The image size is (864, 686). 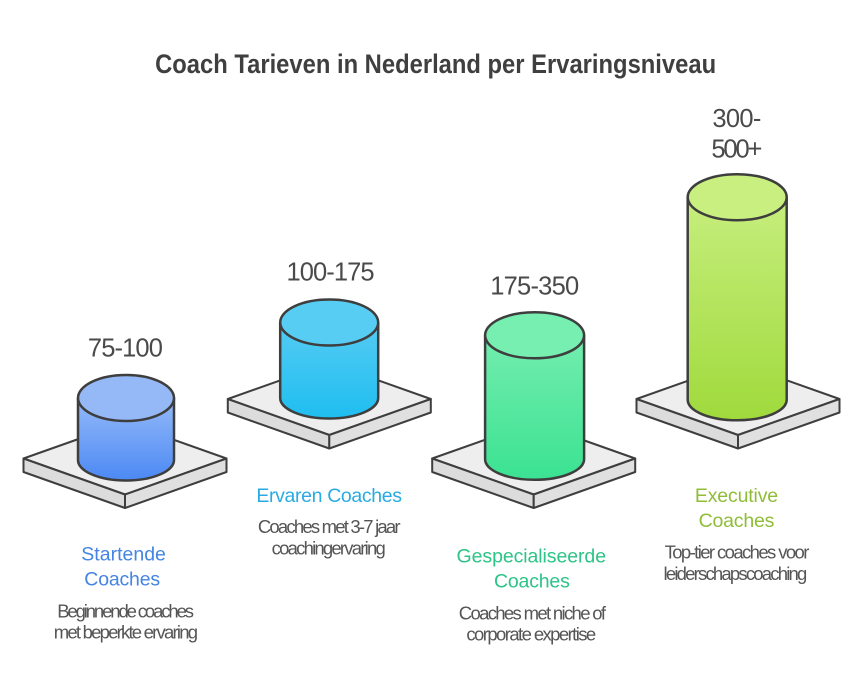 What do you see at coordinates (123, 555) in the screenshot?
I see `svg-text: Startende` at bounding box center [123, 555].